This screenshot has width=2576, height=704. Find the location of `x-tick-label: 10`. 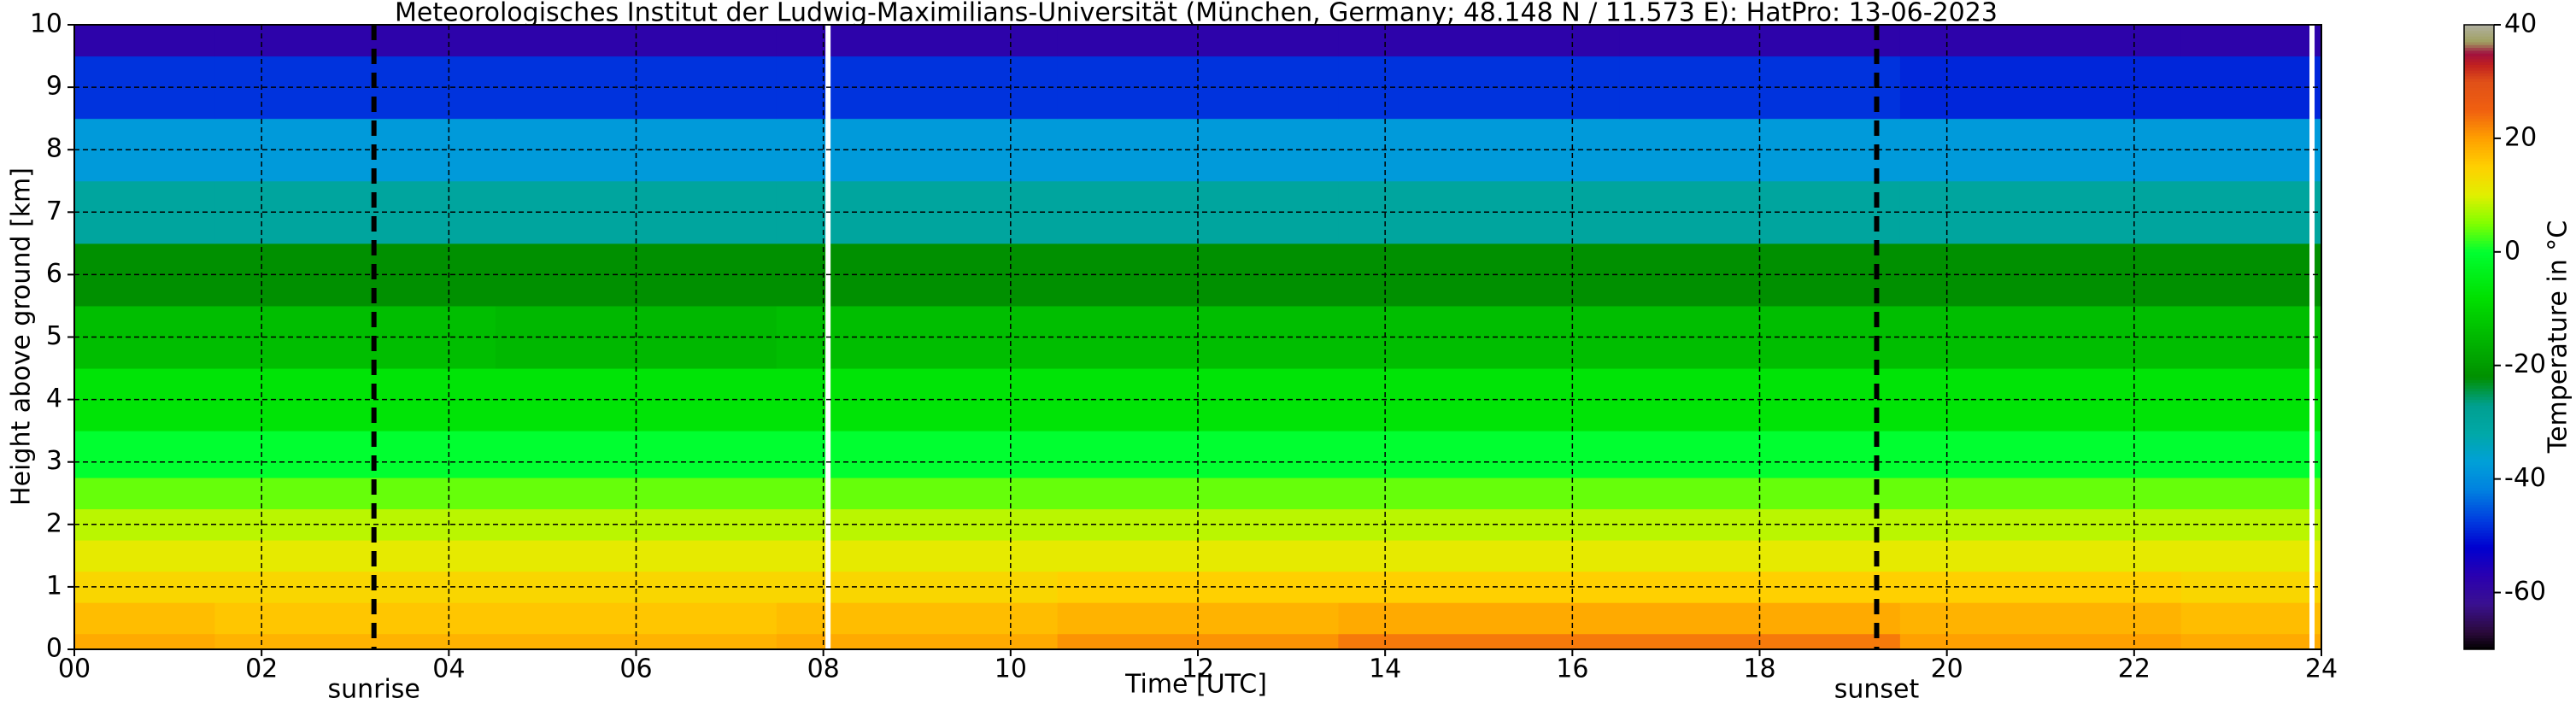

x-tick-label: 10 is located at coordinates (1011, 669).